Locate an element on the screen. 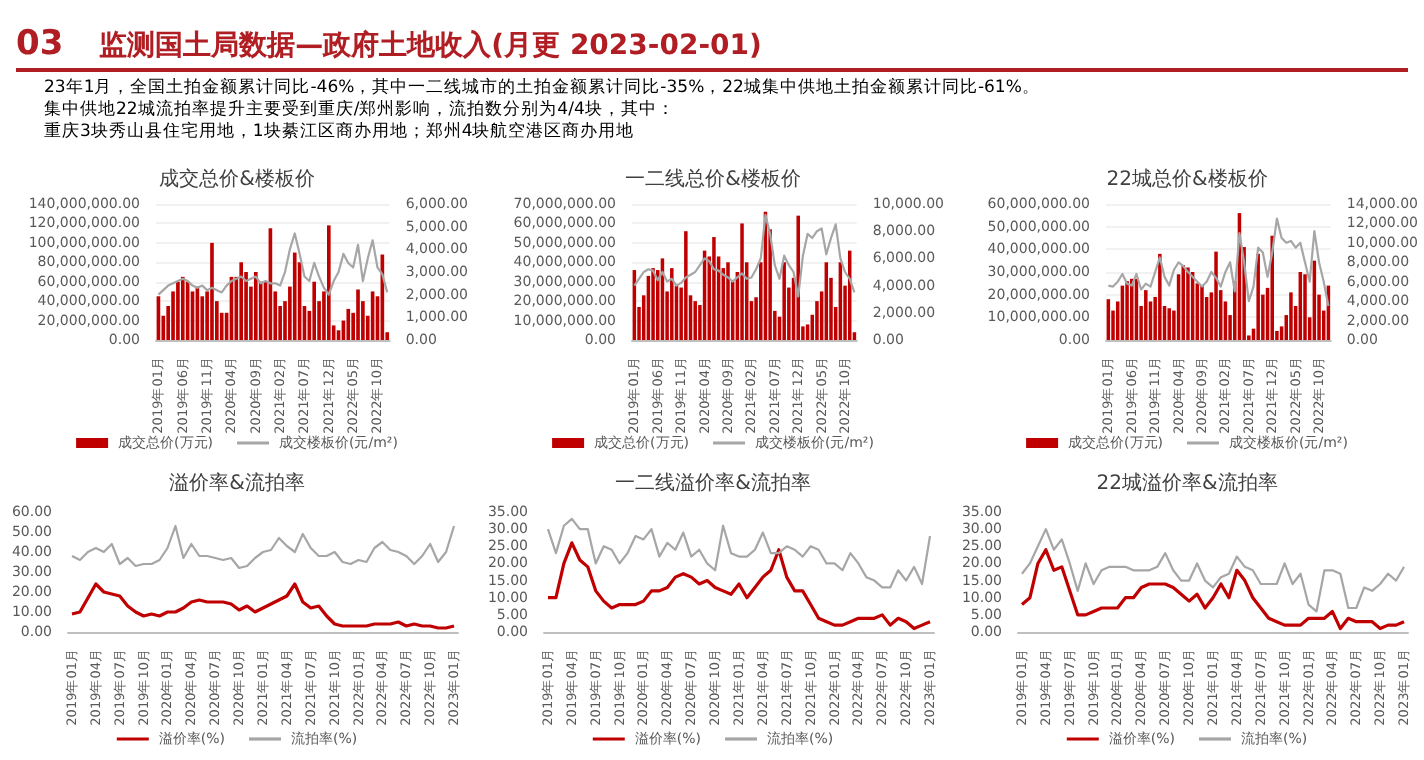 The height and width of the screenshot is (760, 1424). chart-title: 溢价率&流拍率 is located at coordinates (237, 483).